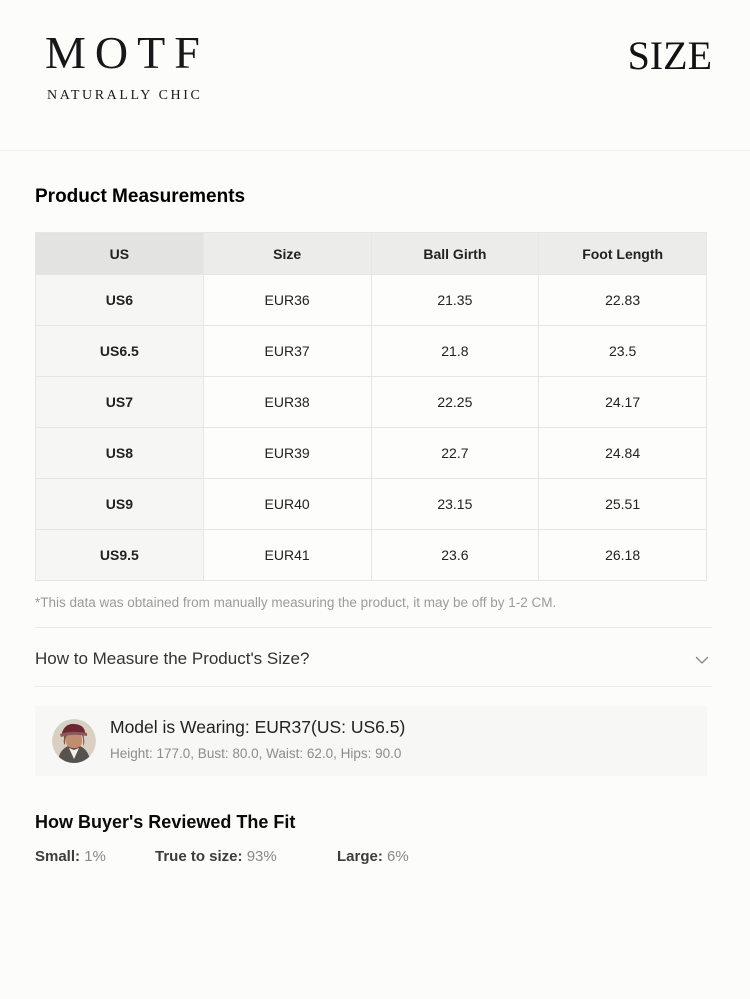 The height and width of the screenshot is (999, 750). Describe the element at coordinates (357, 856) in the screenshot. I see `fit-item-label: Large` at that location.